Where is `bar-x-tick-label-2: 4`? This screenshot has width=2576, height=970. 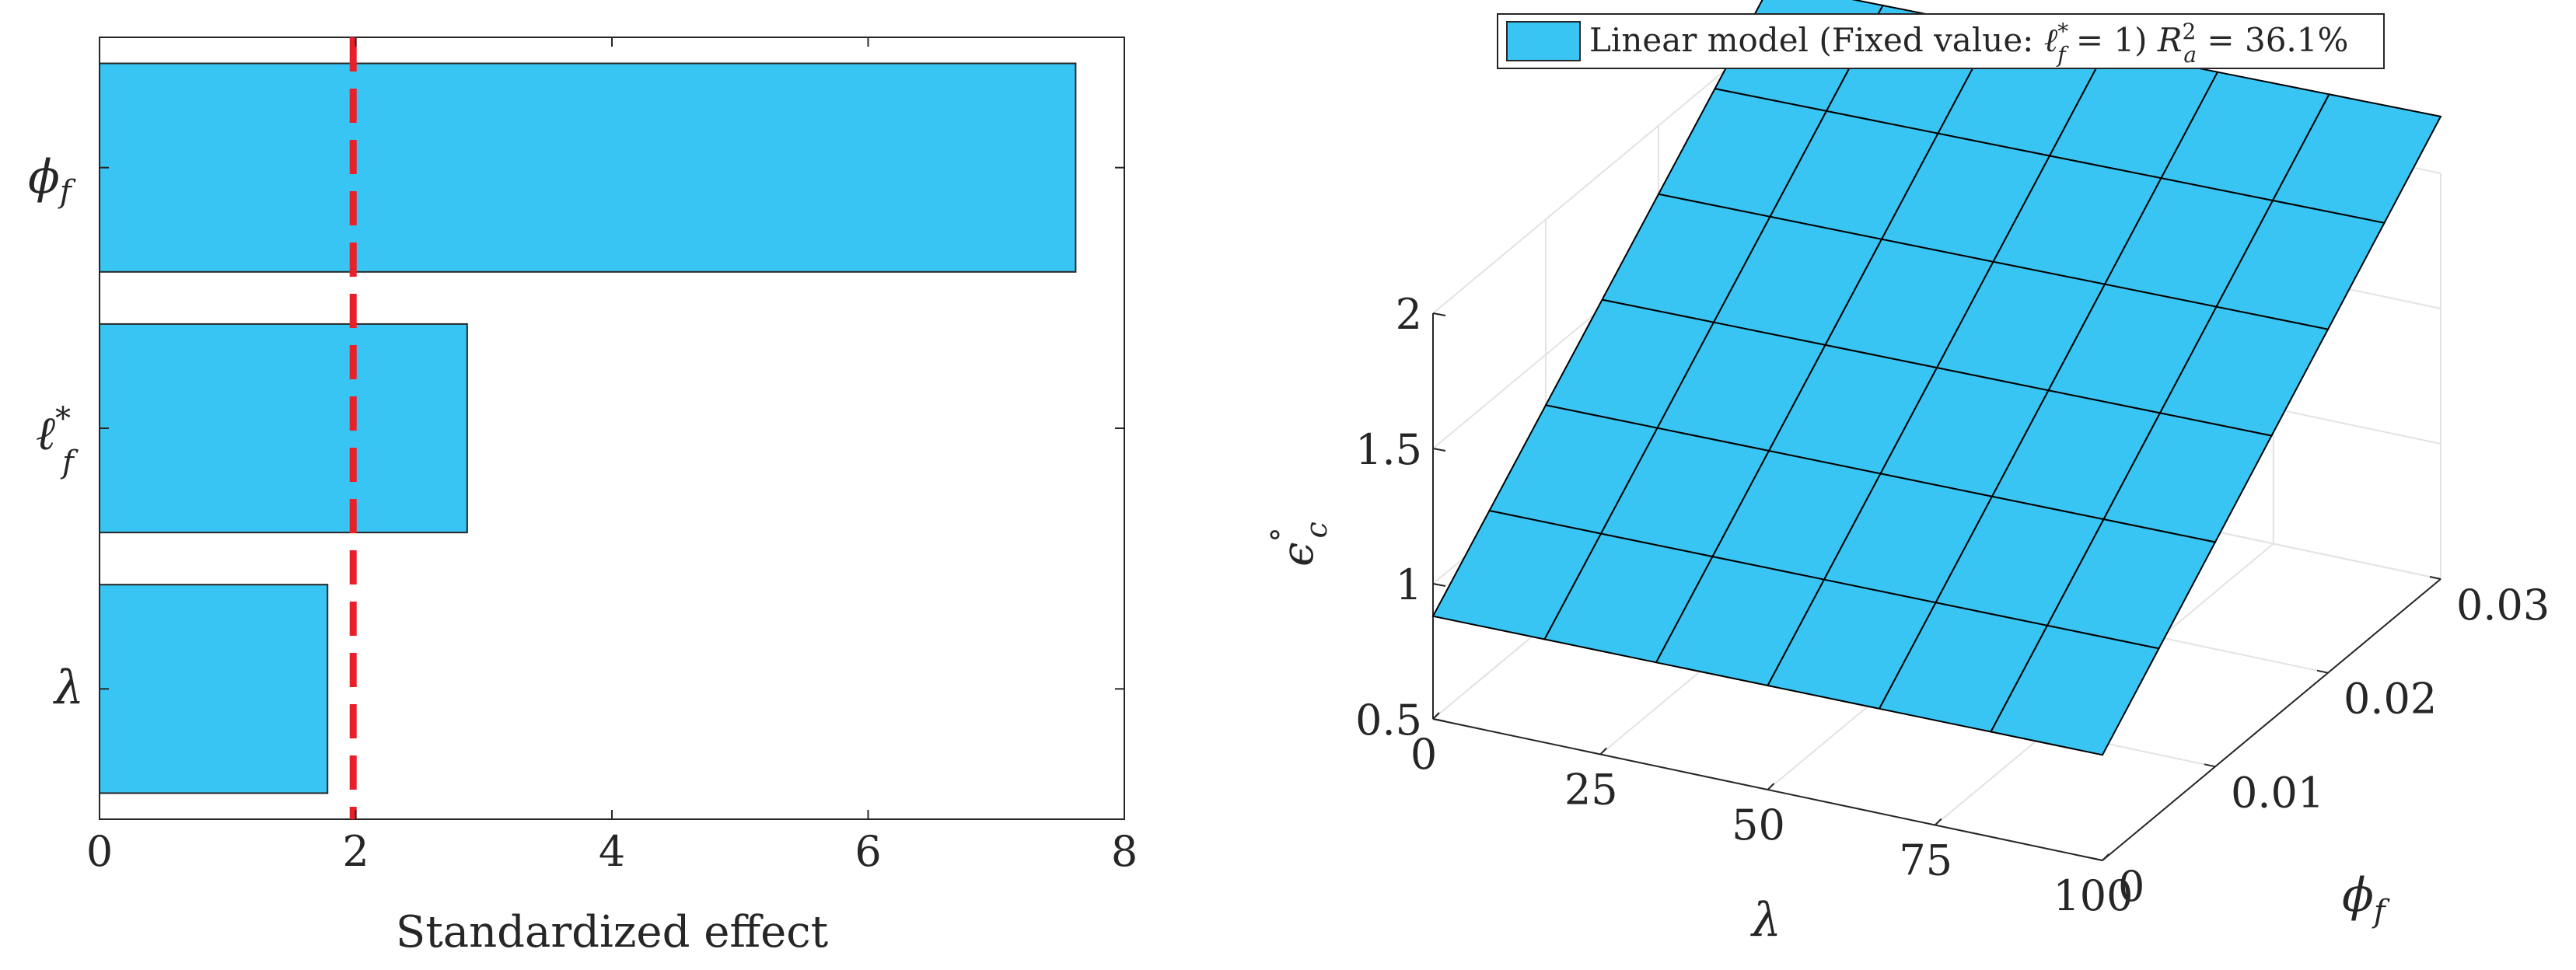
bar-x-tick-label-2: 4 is located at coordinates (612, 852).